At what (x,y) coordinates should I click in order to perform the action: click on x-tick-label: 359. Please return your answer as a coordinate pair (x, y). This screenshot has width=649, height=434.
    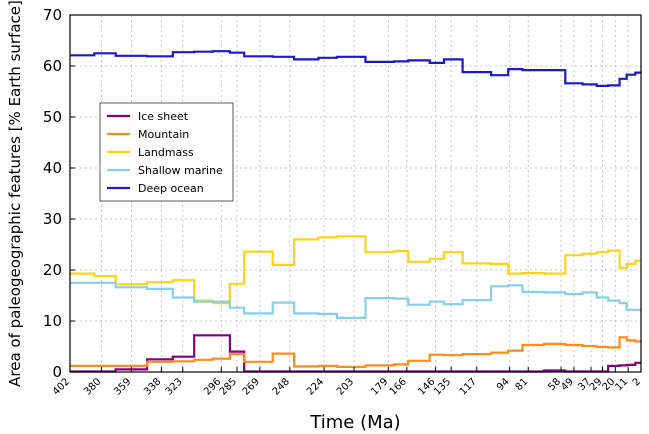
    Looking at the image, I should click on (122, 386).